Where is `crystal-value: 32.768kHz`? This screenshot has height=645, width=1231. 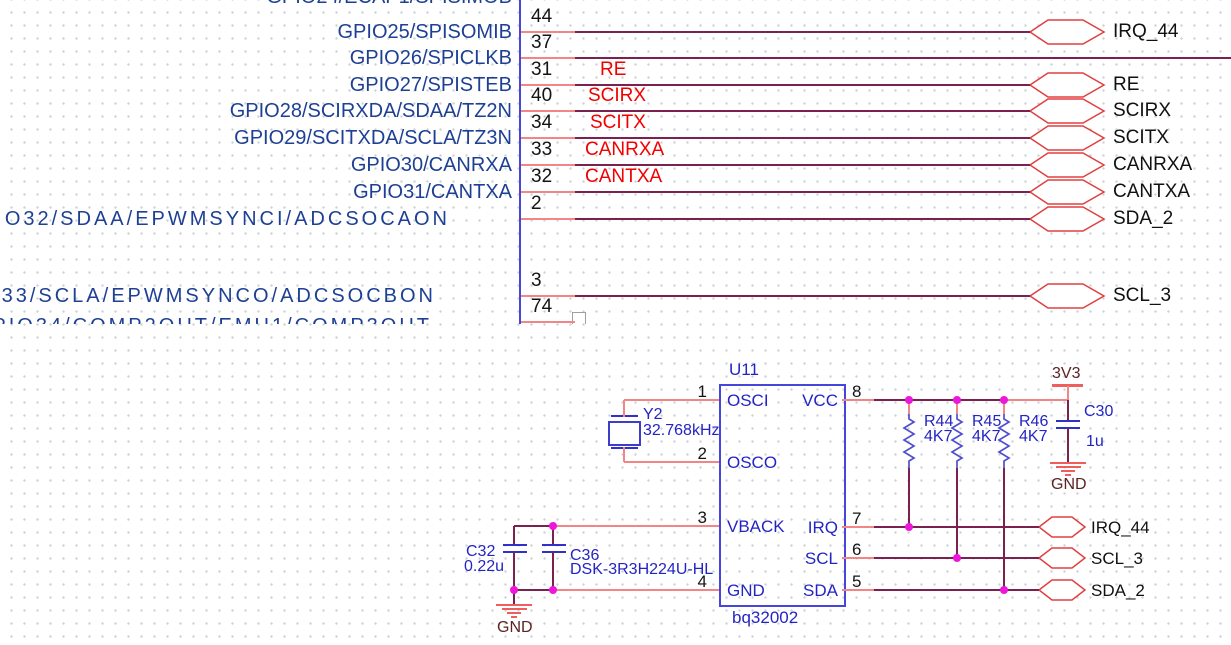
crystal-value: 32.768kHz is located at coordinates (681, 430).